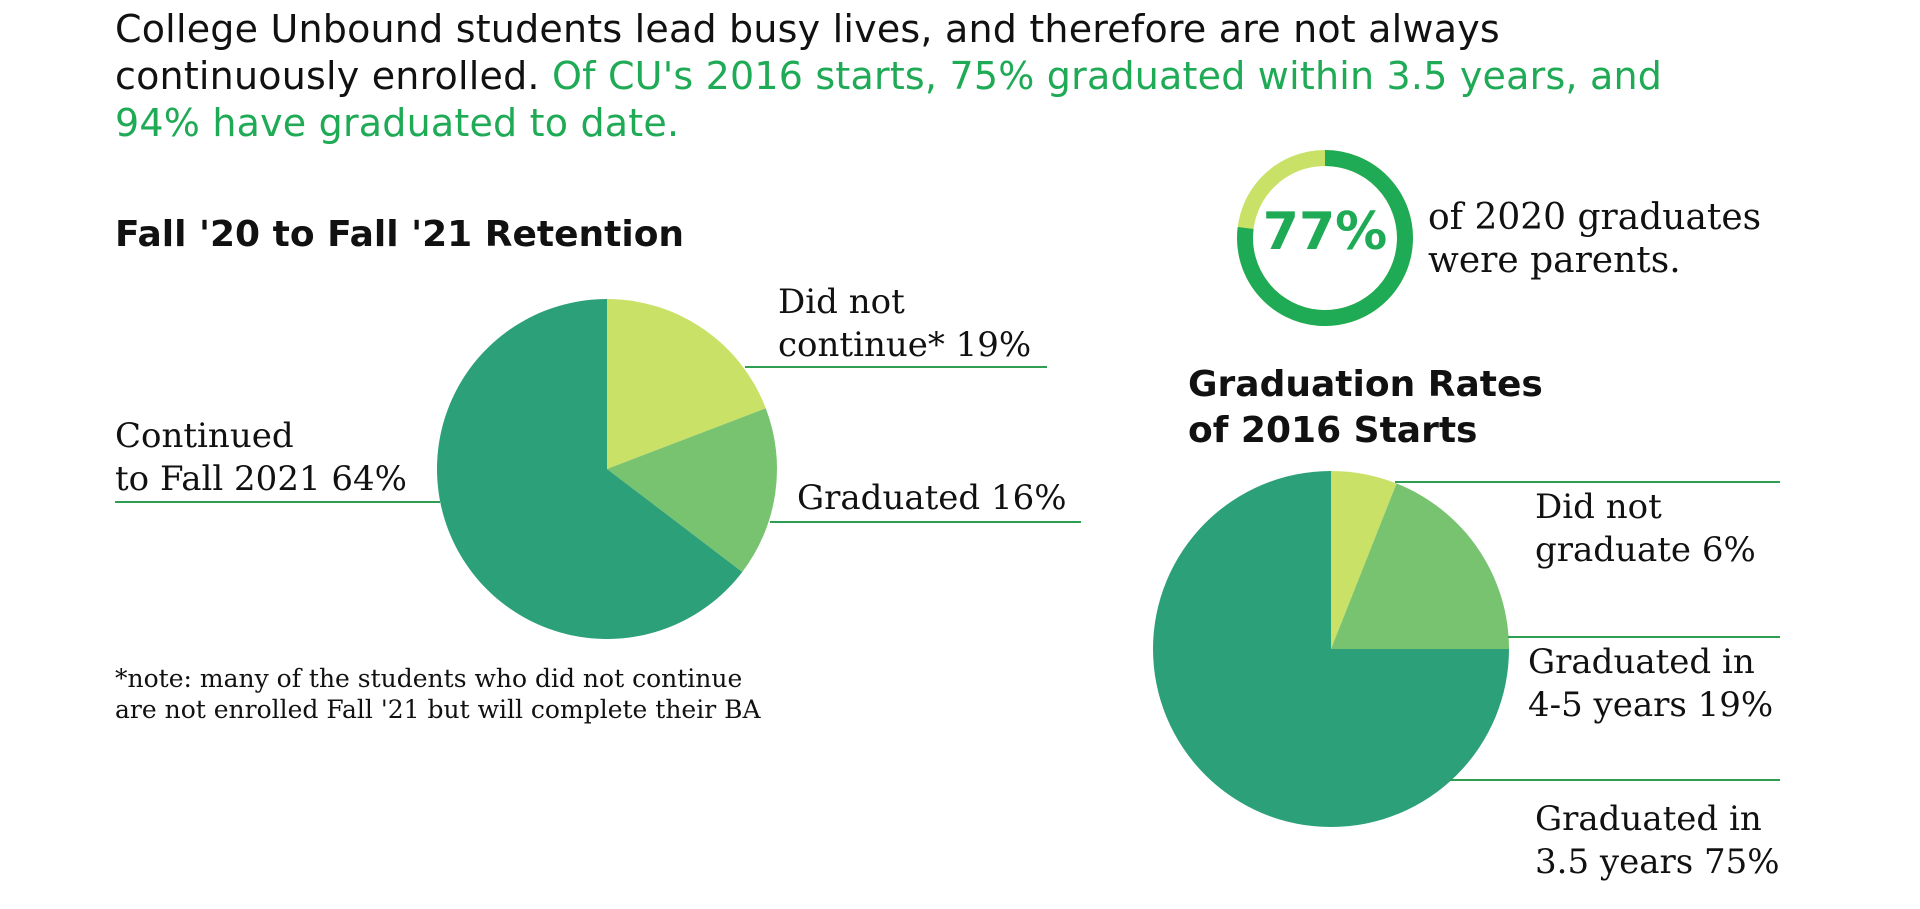  I want to click on retention-label-continued: Continued to Fall 2021 64%, so click(261, 458).